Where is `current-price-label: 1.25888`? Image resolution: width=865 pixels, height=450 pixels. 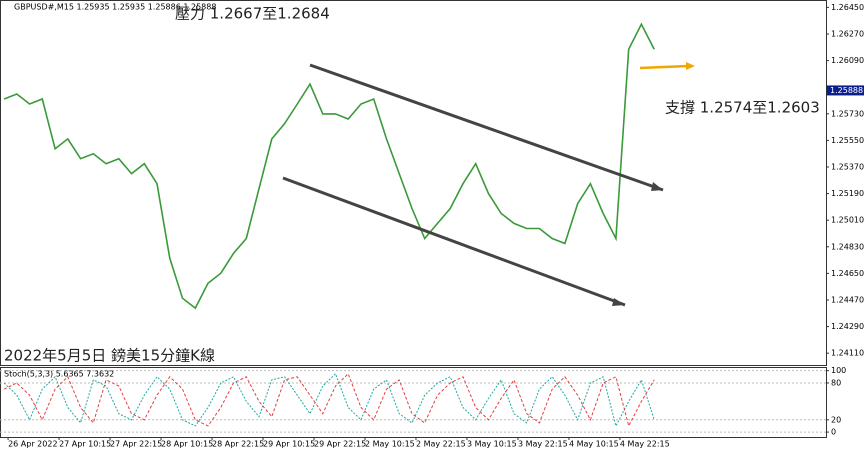
current-price-label: 1.25888 is located at coordinates (846, 90).